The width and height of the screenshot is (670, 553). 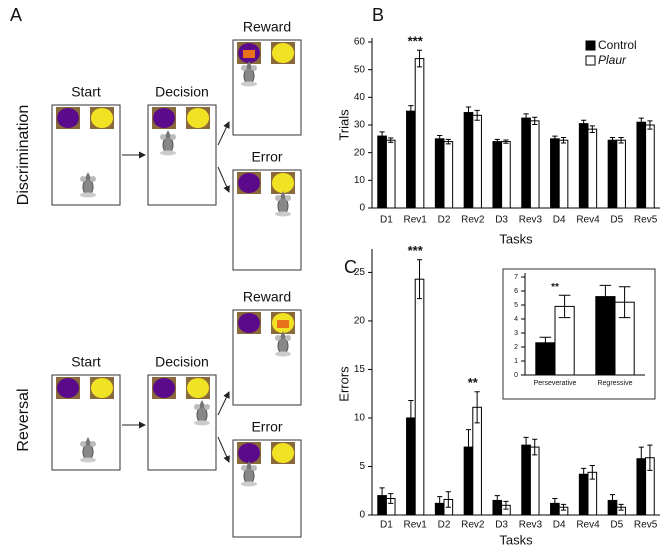 I want to click on y-tick-label: 1, so click(x=516, y=361).